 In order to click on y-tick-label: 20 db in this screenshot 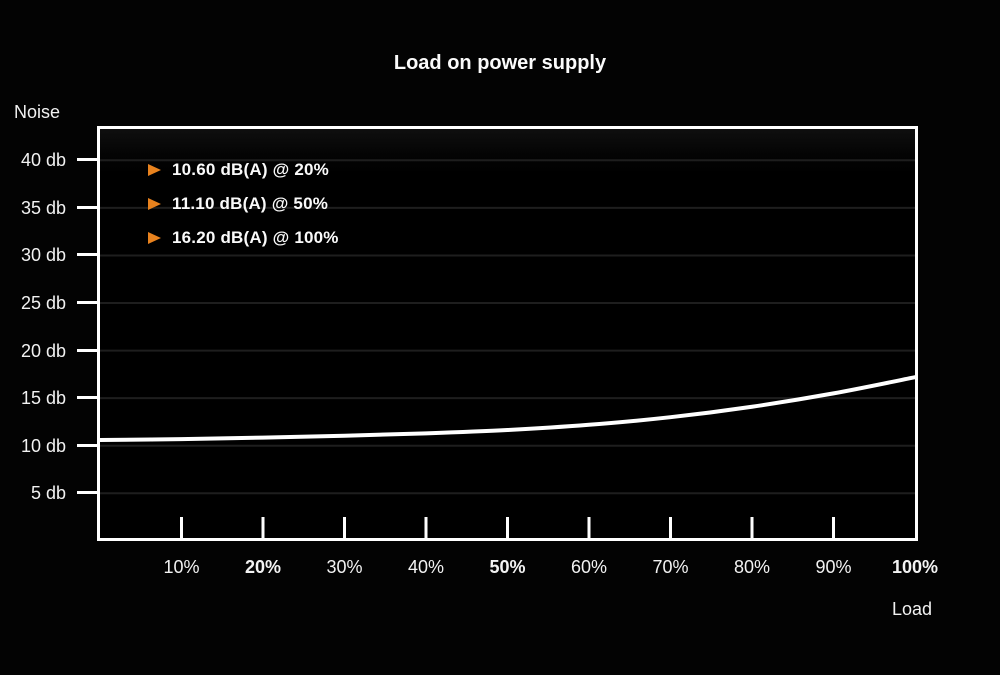, I will do `click(43, 350)`.